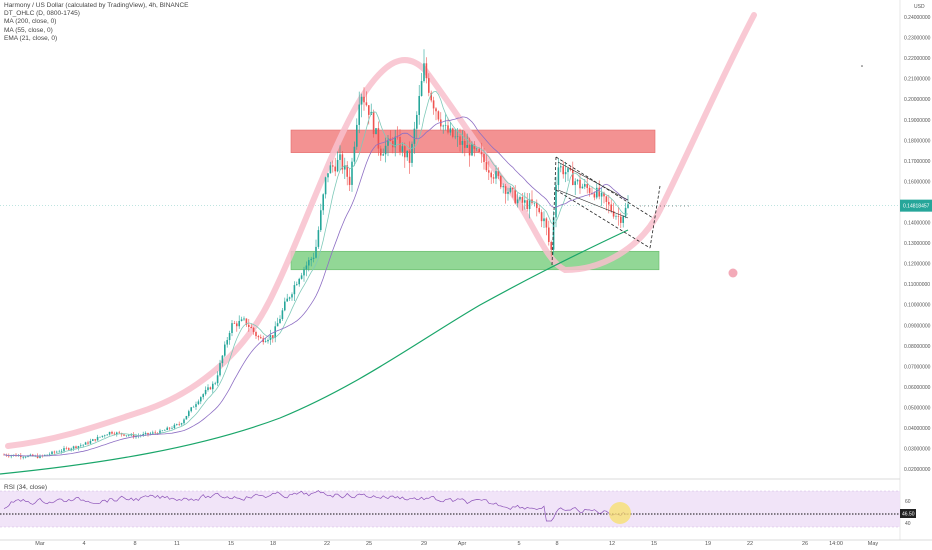 The width and height of the screenshot is (932, 550). Describe the element at coordinates (873, 544) in the screenshot. I see `time-tick-label: May` at that location.